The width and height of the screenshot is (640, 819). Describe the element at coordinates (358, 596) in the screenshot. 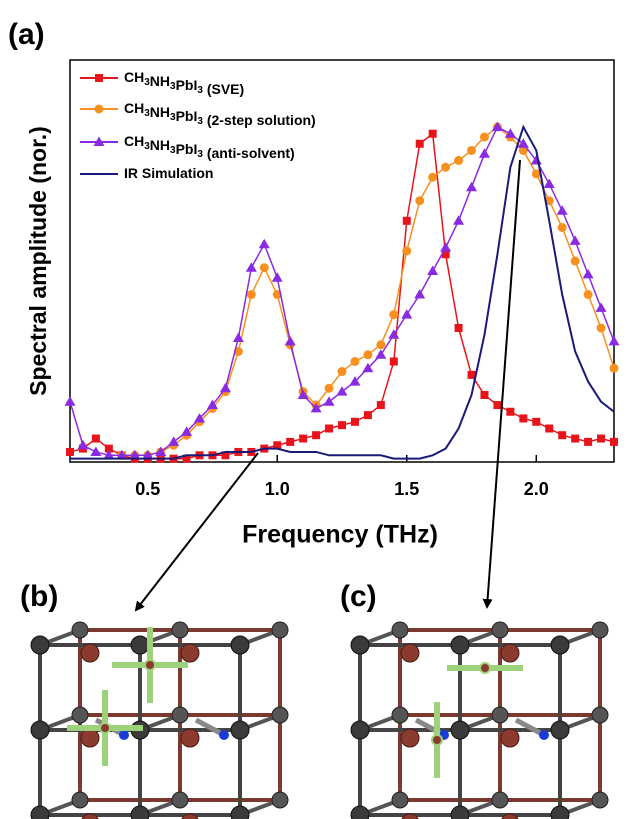

I see `panel-label: (c)` at that location.